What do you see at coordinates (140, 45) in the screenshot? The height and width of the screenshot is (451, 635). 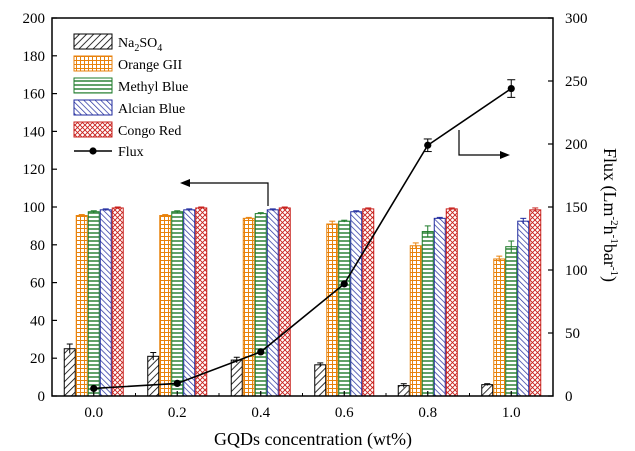 I see `legend-label: Na2SO4` at bounding box center [140, 45].